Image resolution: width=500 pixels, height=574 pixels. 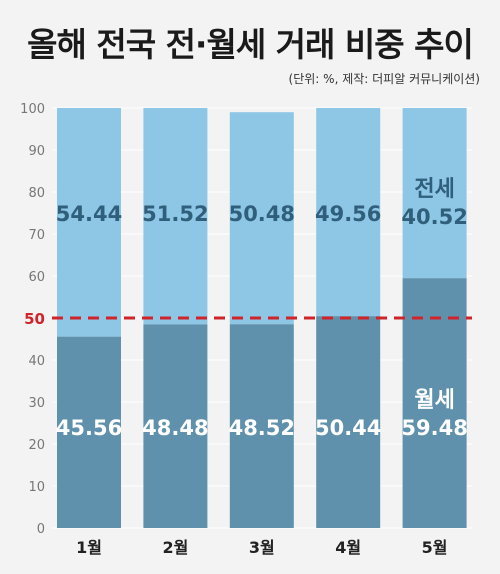 I want to click on y-tick-label: 10, so click(x=36, y=487).